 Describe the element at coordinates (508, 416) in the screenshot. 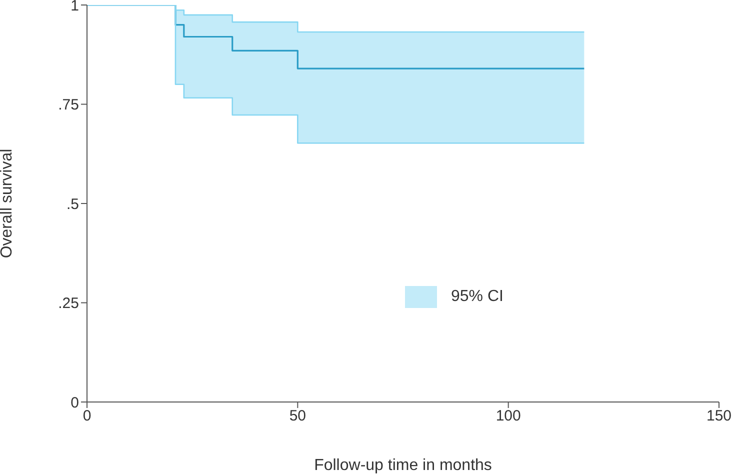

I see `x-tick-label: 100` at that location.